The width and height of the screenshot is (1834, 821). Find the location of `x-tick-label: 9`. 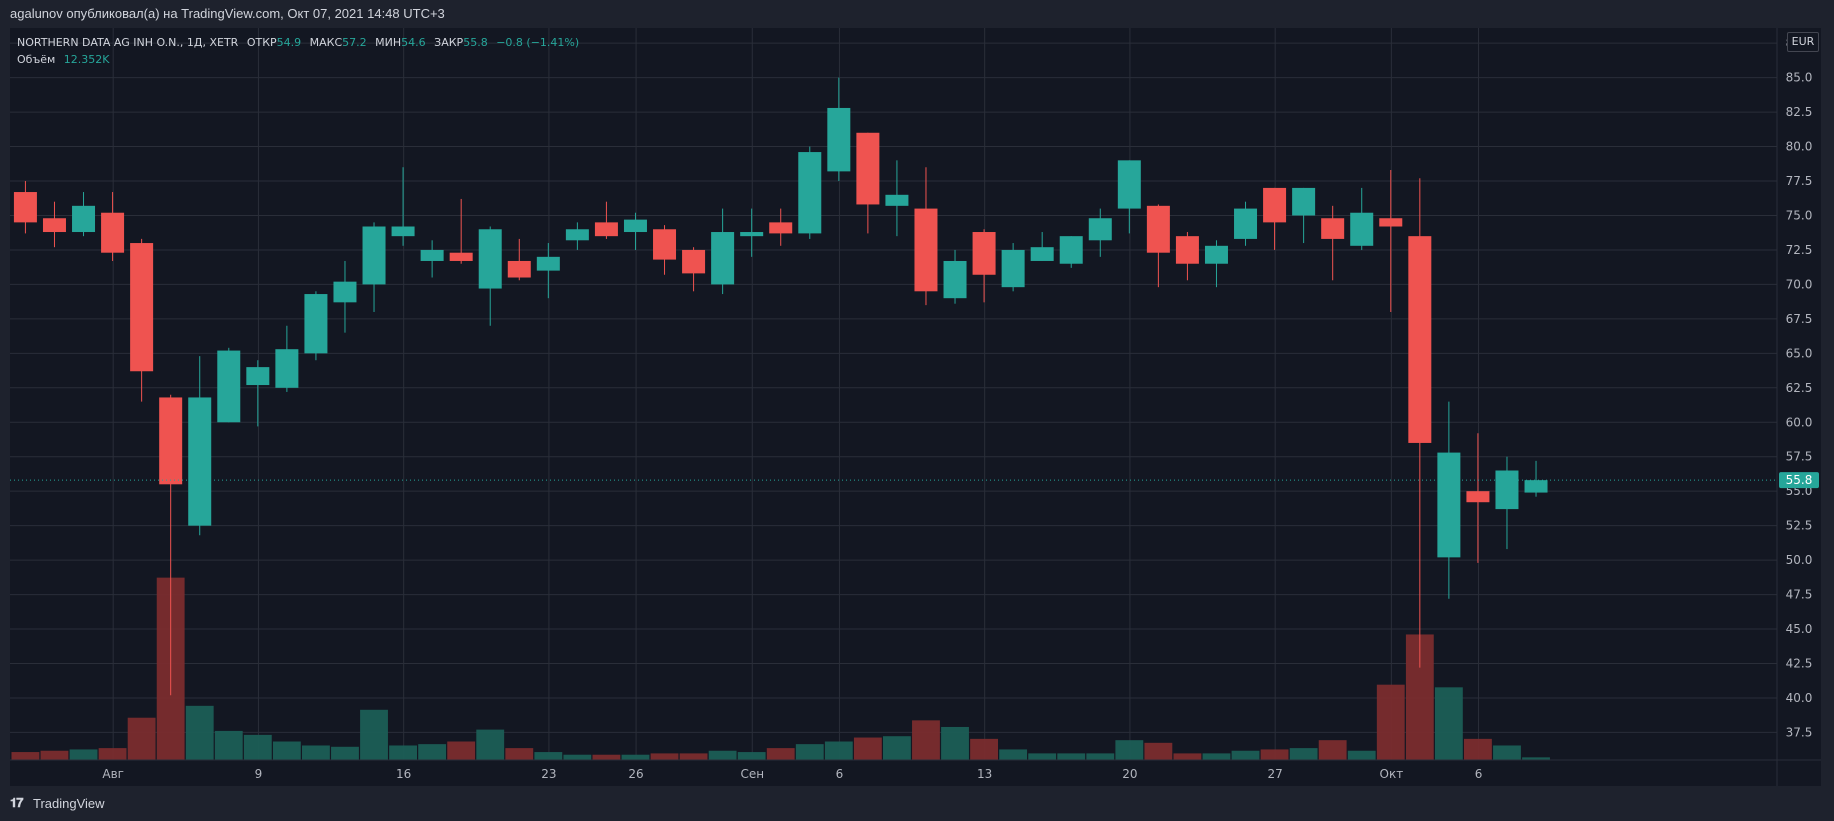

x-tick-label: 9 is located at coordinates (259, 774).